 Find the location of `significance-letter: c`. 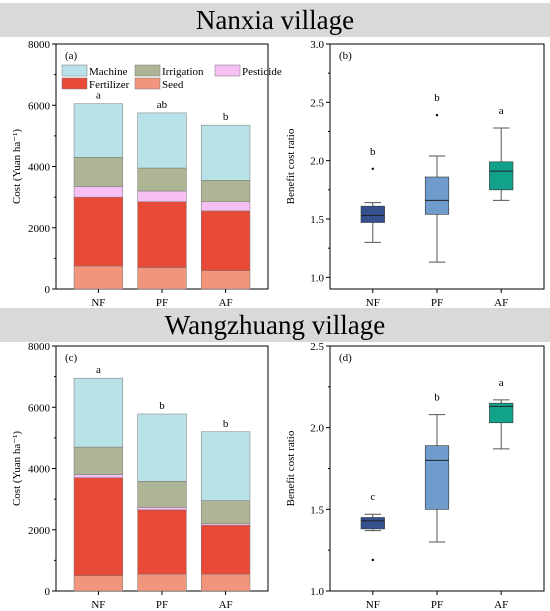

significance-letter: c is located at coordinates (372, 497).